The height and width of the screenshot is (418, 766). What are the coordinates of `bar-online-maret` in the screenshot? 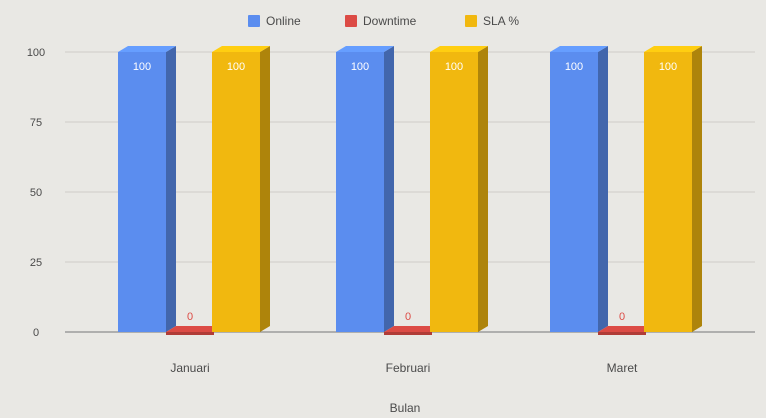 It's located at (579, 189).